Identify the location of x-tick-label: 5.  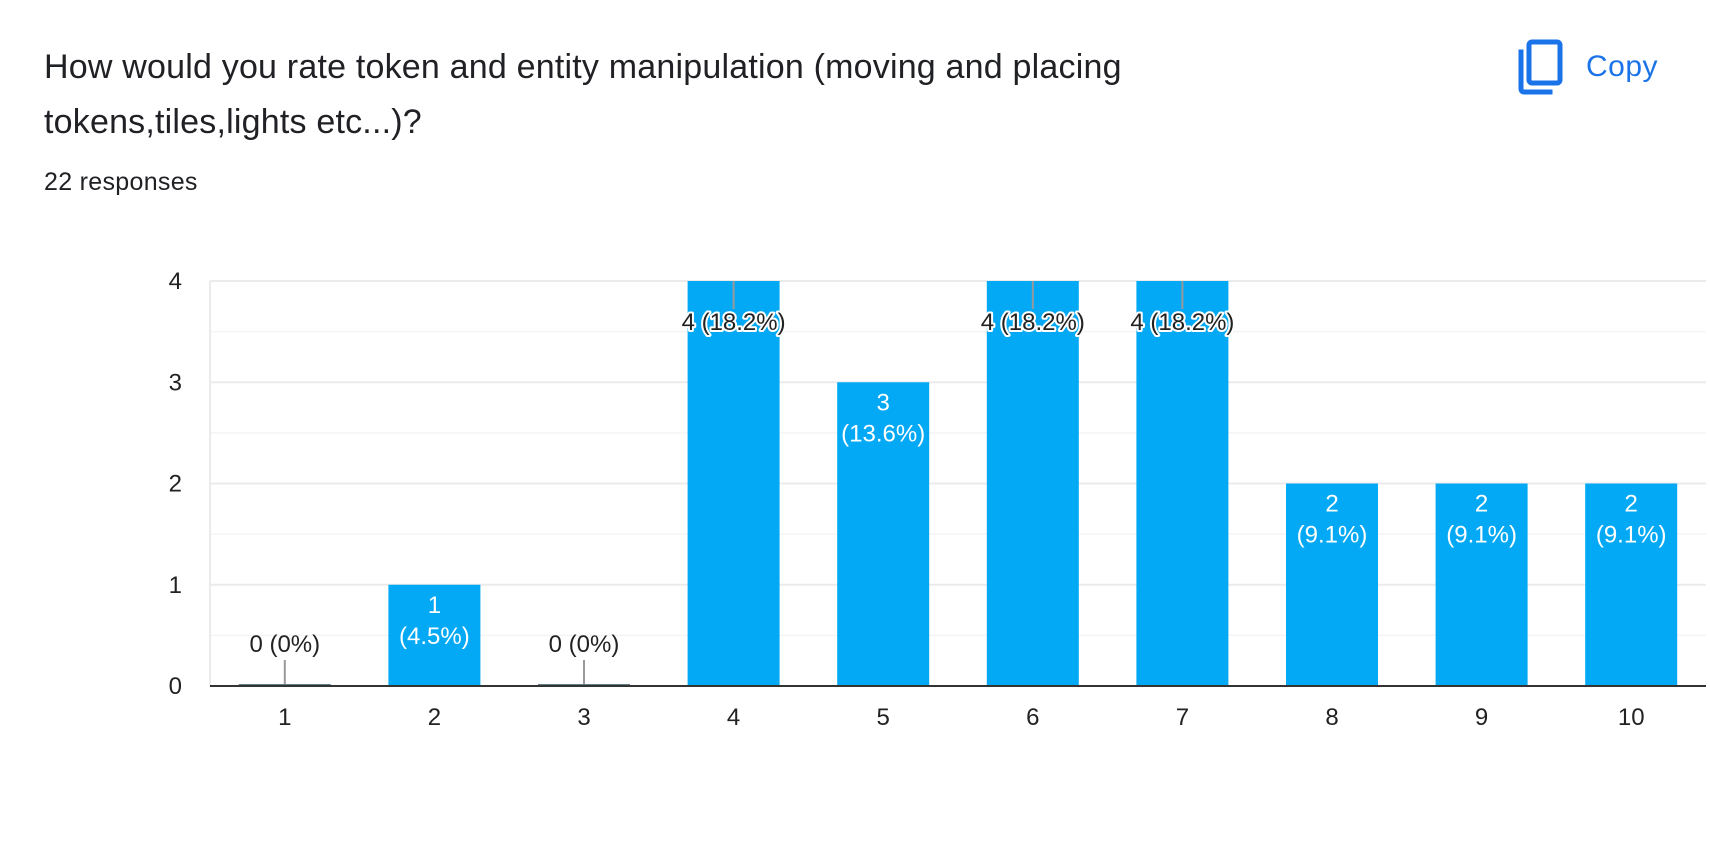
(883, 717).